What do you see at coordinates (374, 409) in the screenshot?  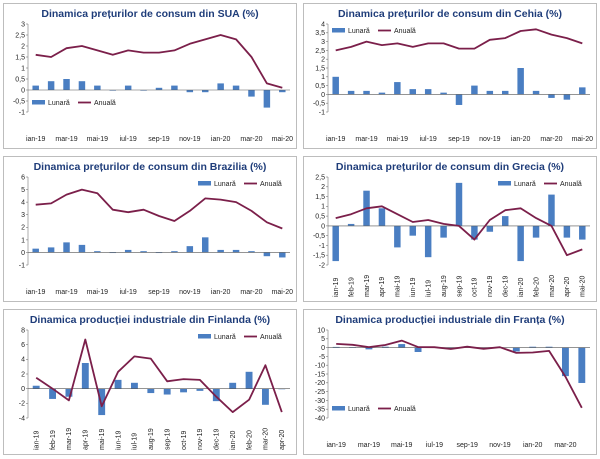 I see `legend-franta: Lunară Anuală` at bounding box center [374, 409].